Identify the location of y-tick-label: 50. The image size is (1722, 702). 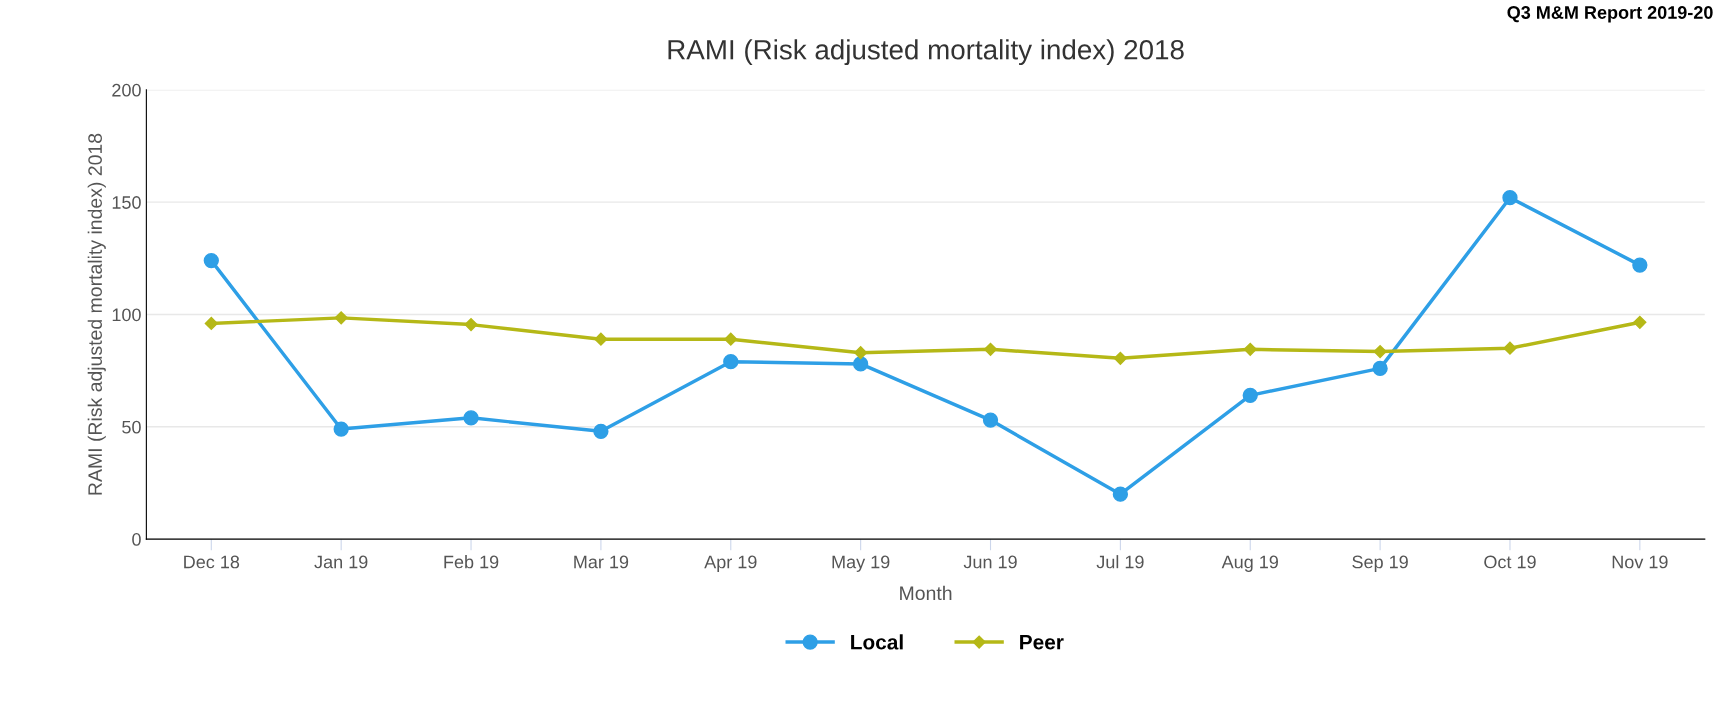
(131, 427).